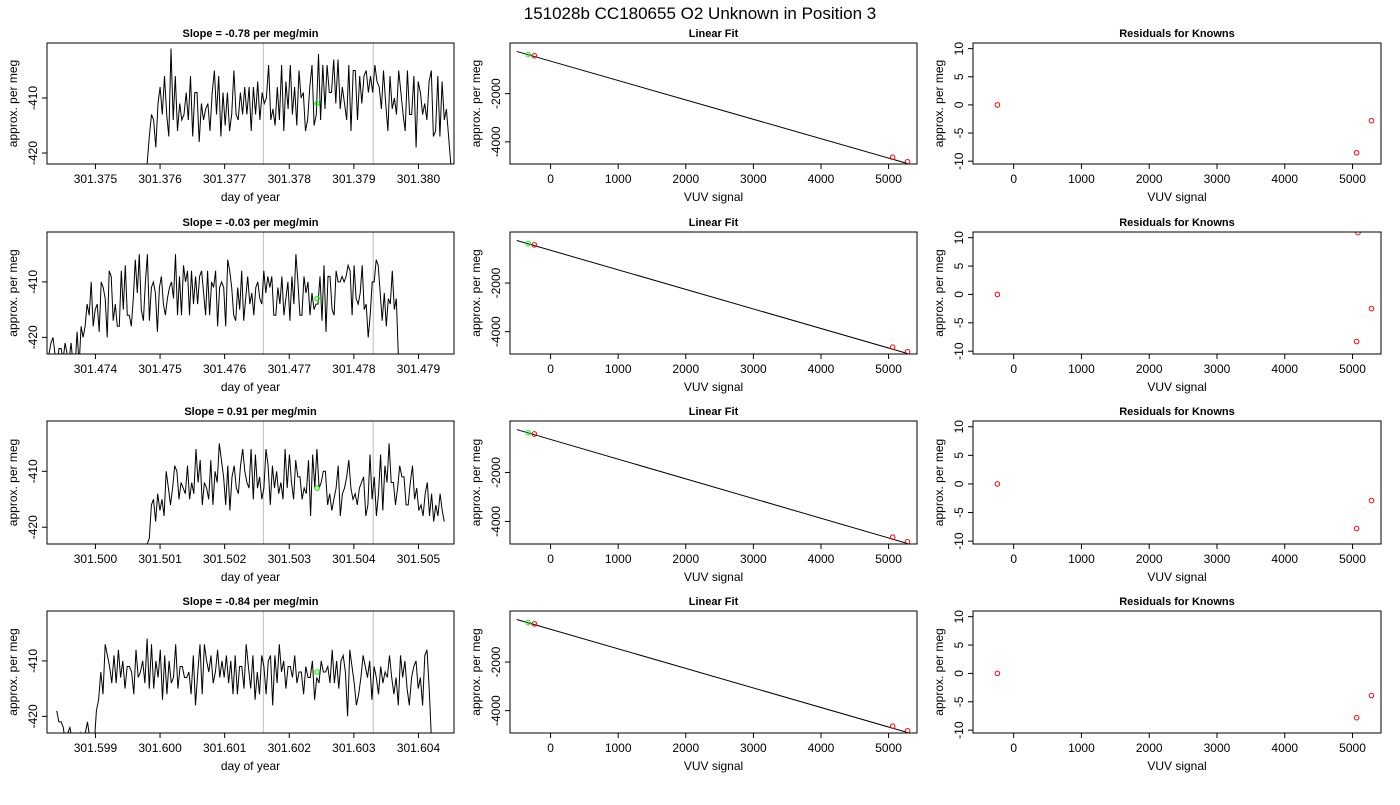 The width and height of the screenshot is (1400, 805). I want to click on y-tick-label: -420, so click(33, 153).